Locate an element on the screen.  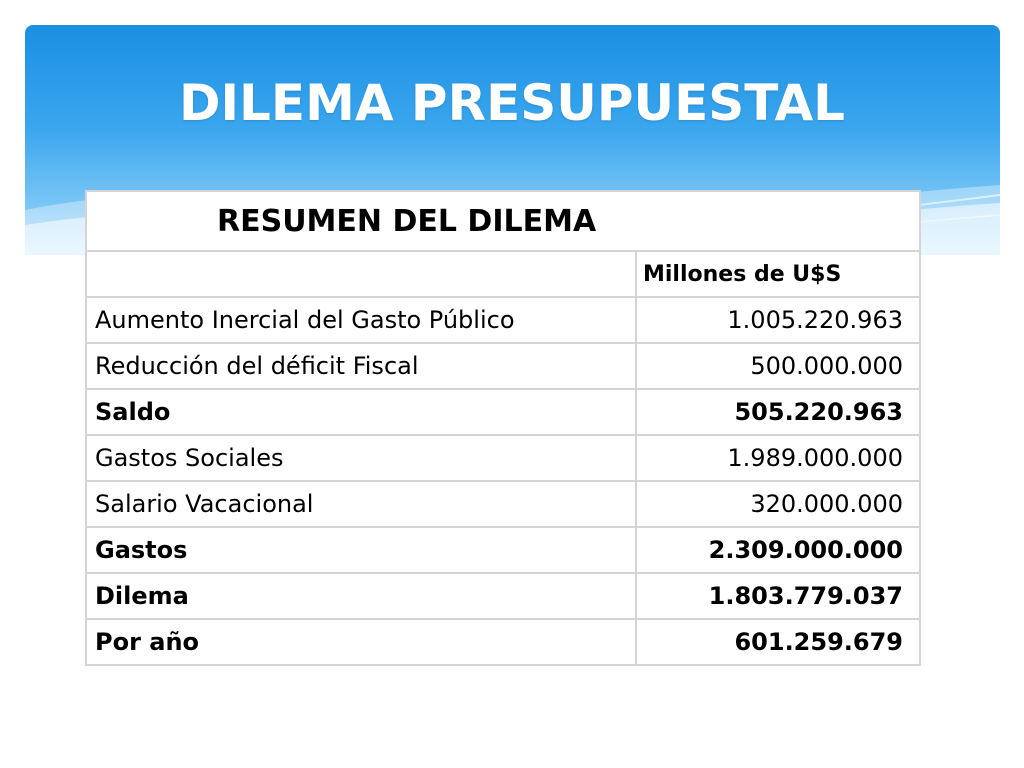
table-row: Salario Vacacional 320.000.000 is located at coordinates (503, 504).